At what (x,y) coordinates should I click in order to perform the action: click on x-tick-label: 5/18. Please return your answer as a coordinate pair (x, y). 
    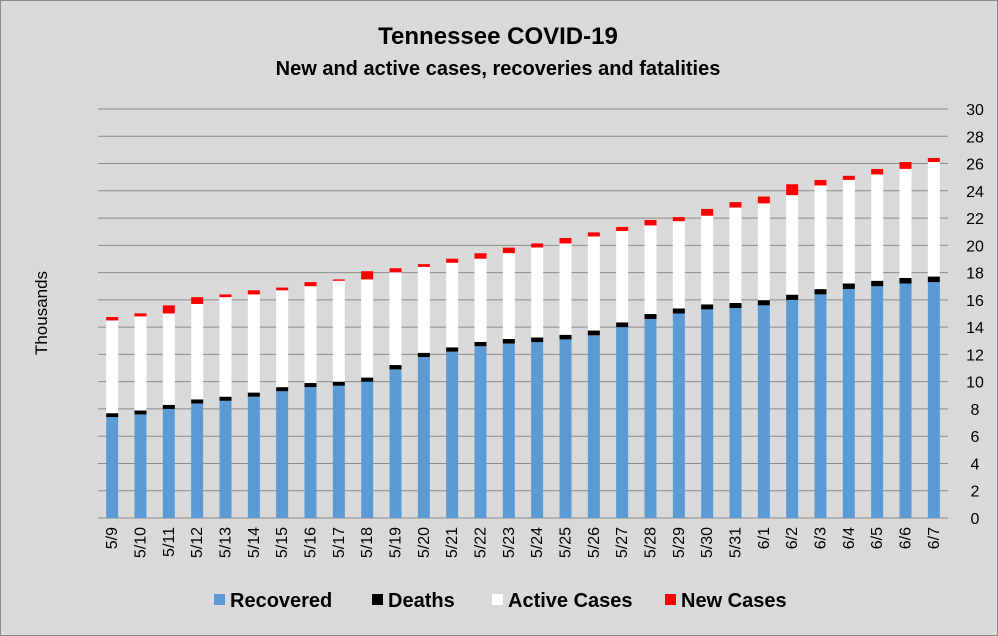
    Looking at the image, I should click on (367, 542).